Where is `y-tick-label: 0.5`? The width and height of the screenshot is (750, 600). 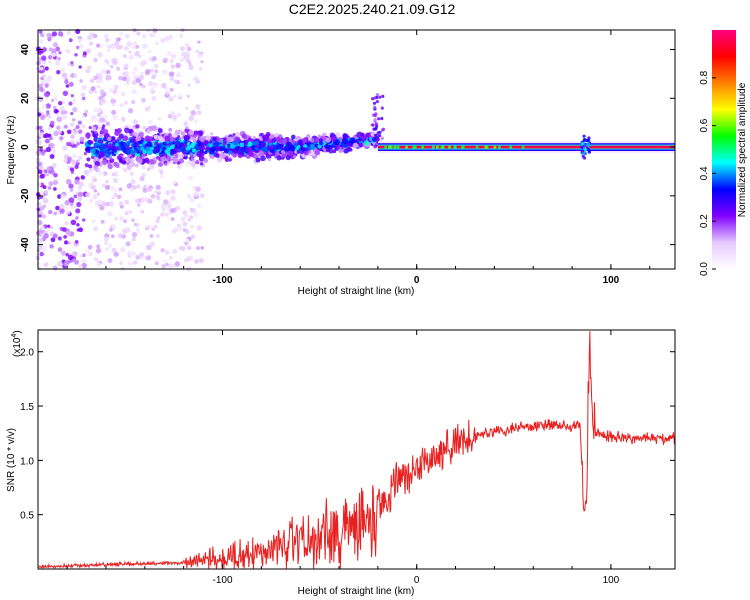
y-tick-label: 0.5 is located at coordinates (27, 516).